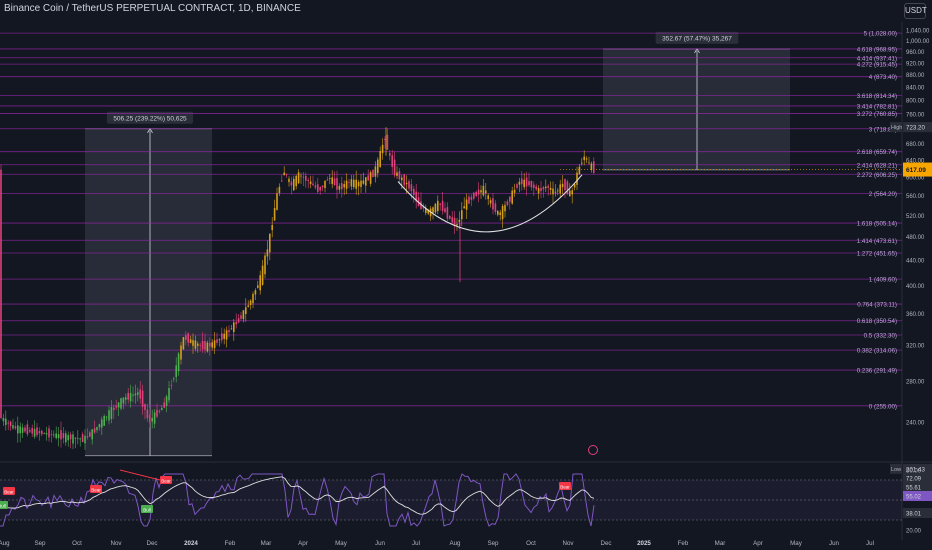 The width and height of the screenshot is (932, 550). Describe the element at coordinates (877, 49) in the screenshot. I see `fib-label: 4.618 (968.95)` at that location.